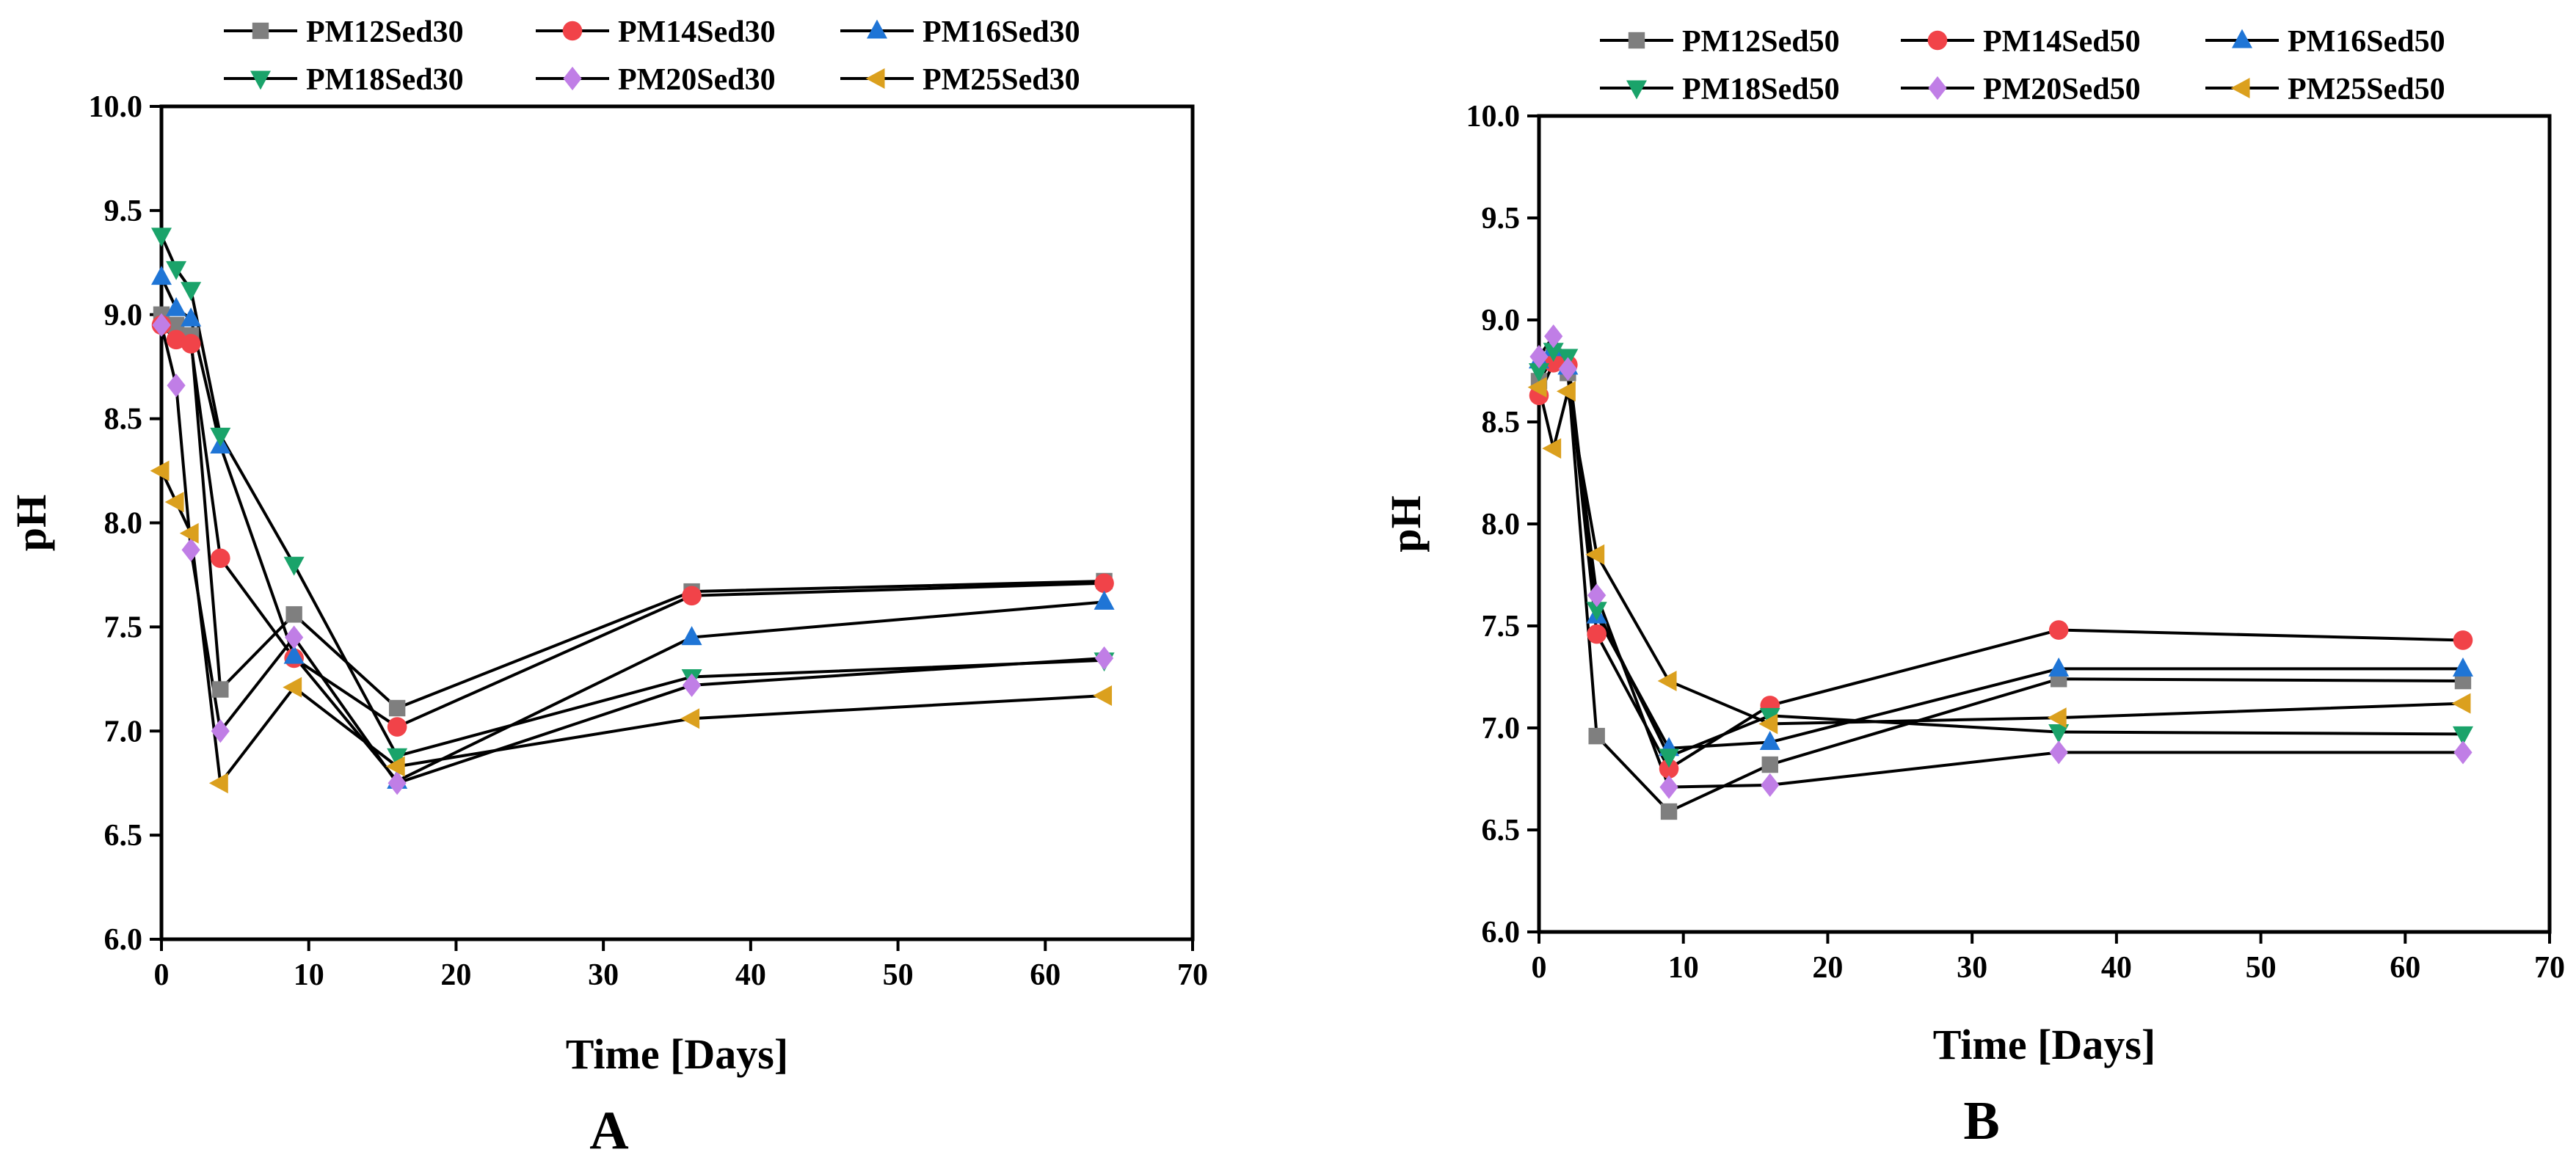  What do you see at coordinates (2366, 89) in the screenshot?
I see `legend-label: PM25Sed50` at bounding box center [2366, 89].